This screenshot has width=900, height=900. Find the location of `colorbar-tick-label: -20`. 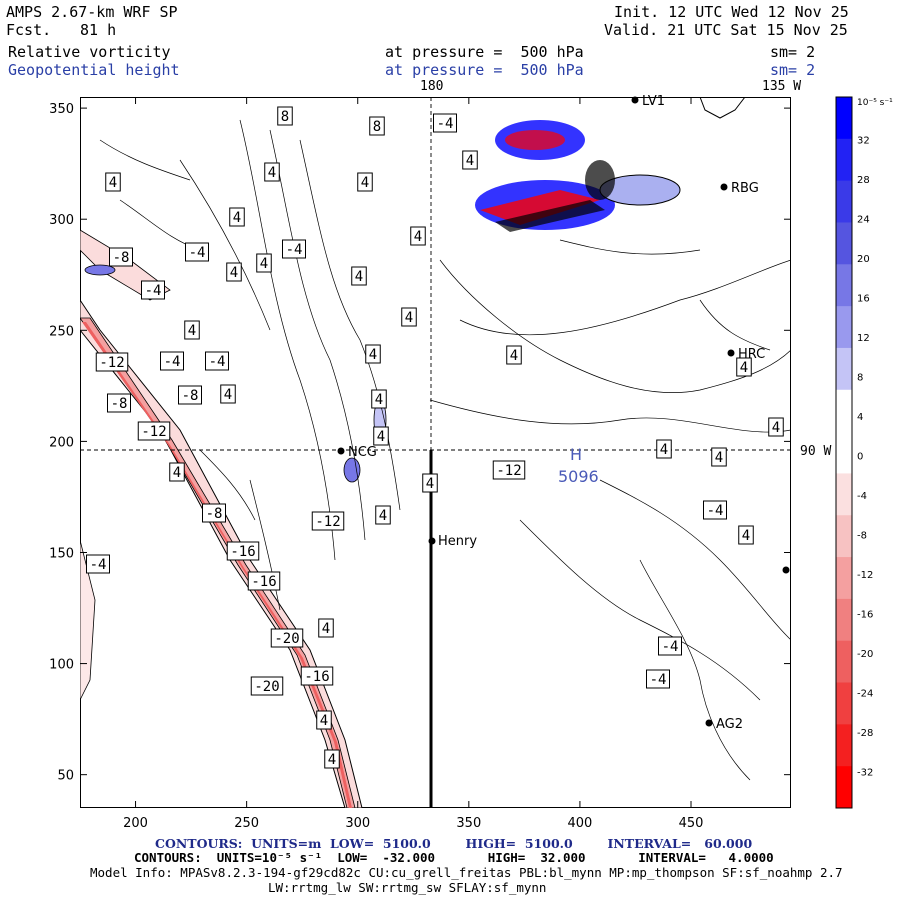

colorbar-tick-label: -20 is located at coordinates (865, 654).